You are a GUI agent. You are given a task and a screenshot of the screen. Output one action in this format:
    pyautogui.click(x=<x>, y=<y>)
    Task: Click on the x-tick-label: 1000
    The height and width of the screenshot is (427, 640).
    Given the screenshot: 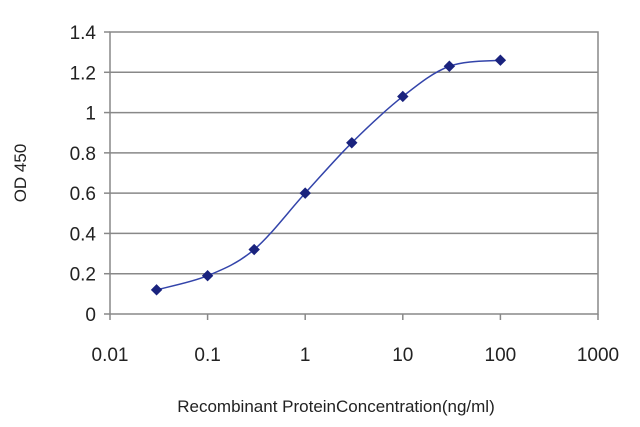 What is the action you would take?
    pyautogui.click(x=598, y=355)
    